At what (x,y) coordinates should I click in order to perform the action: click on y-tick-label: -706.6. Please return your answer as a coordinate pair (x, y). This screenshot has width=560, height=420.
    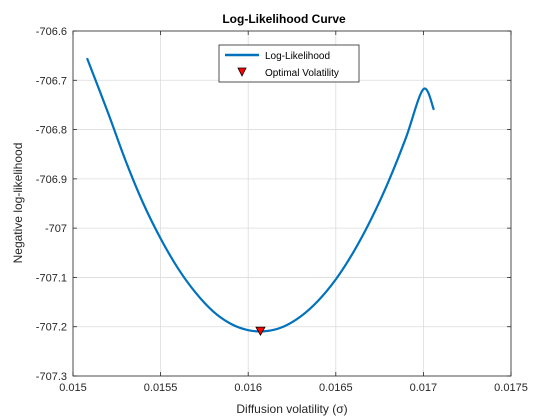
    Looking at the image, I should click on (51, 32).